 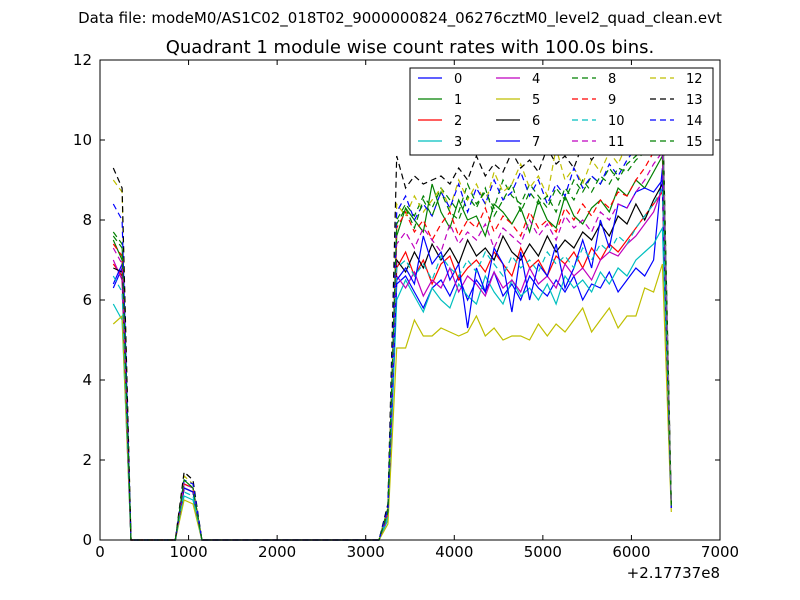 What do you see at coordinates (673, 573) in the screenshot?
I see `x-axis-offset-label: +2.17737e8` at bounding box center [673, 573].